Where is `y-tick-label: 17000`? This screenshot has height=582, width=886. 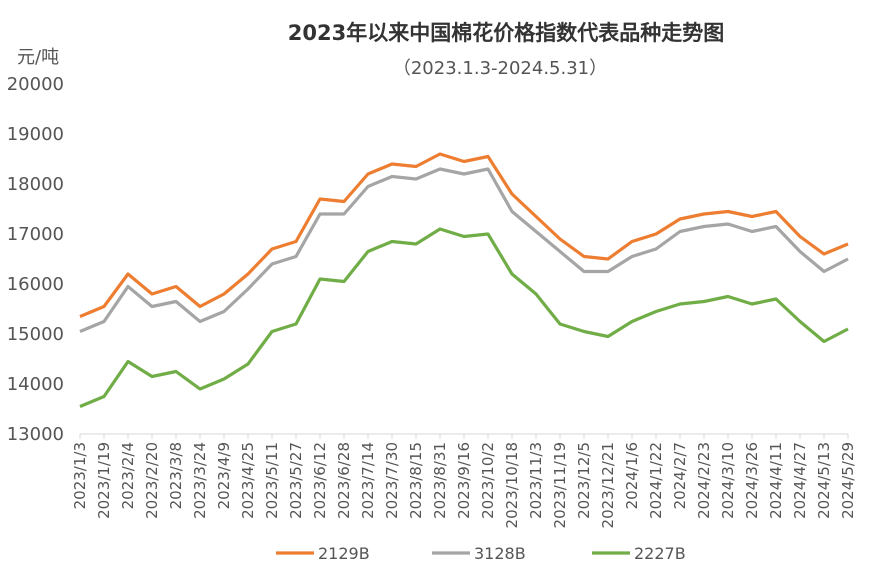 y-tick-label: 17000 is located at coordinates (35, 234).